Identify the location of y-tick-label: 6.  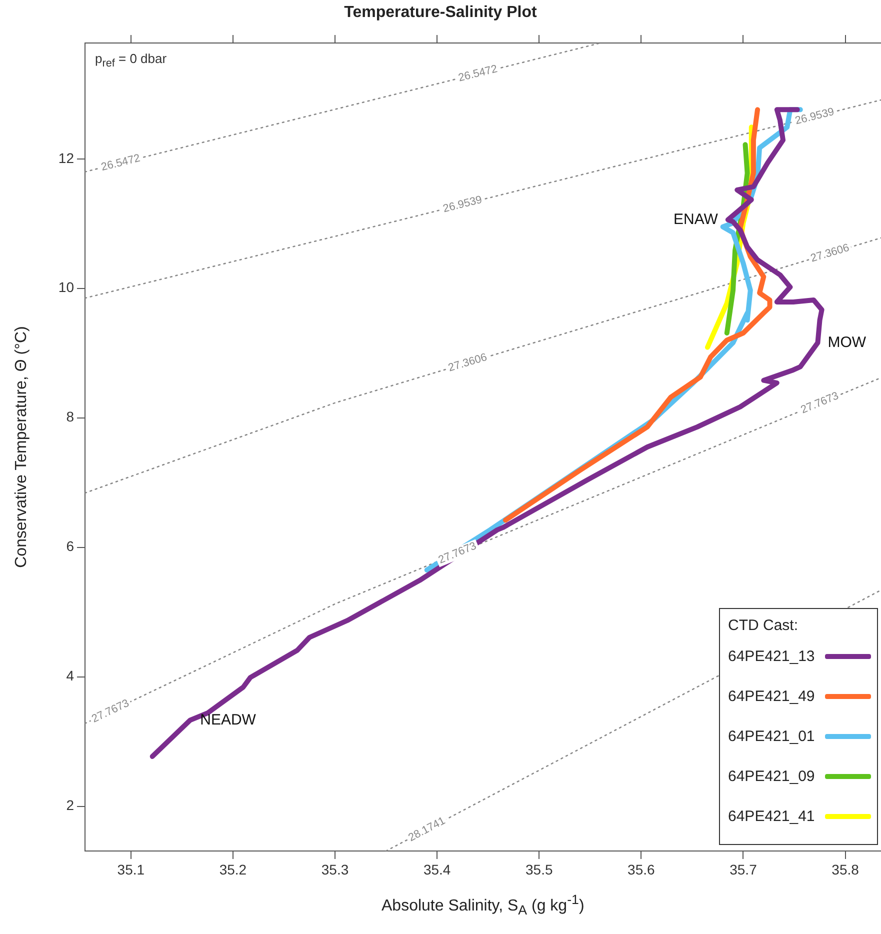
(70, 546).